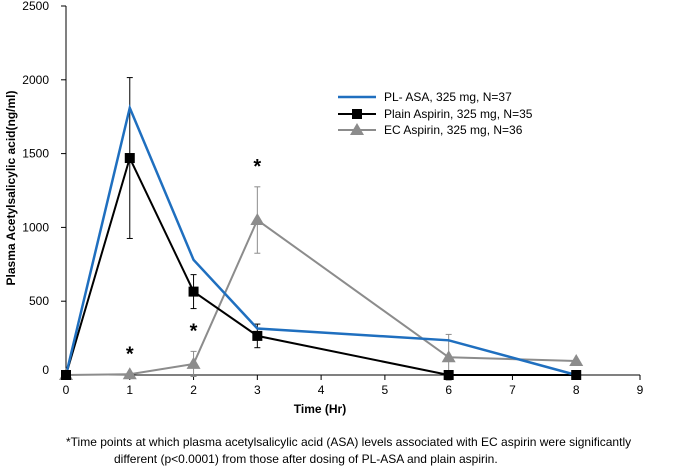 The width and height of the screenshot is (685, 468). What do you see at coordinates (45, 370) in the screenshot?
I see `y-tick-label: 0` at bounding box center [45, 370].